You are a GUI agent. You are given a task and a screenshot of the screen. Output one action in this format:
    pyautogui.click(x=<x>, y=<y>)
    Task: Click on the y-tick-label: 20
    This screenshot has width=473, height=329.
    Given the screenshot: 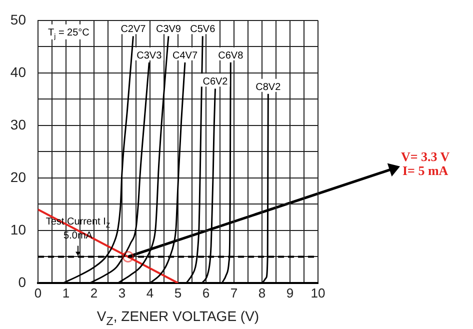 What is the action you would take?
    pyautogui.click(x=18, y=176)
    